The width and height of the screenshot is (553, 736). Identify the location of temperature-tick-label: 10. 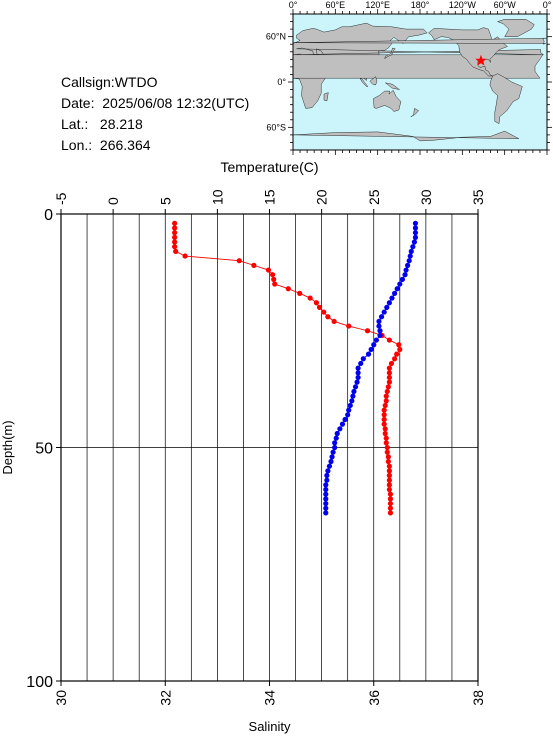
(217, 197).